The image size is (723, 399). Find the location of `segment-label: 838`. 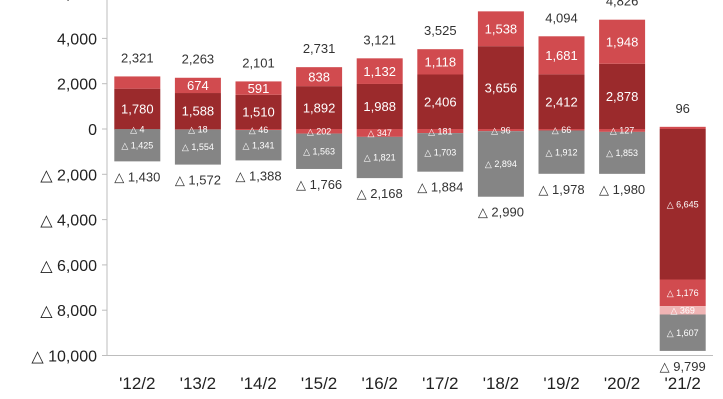

segment-label: 838 is located at coordinates (319, 76).